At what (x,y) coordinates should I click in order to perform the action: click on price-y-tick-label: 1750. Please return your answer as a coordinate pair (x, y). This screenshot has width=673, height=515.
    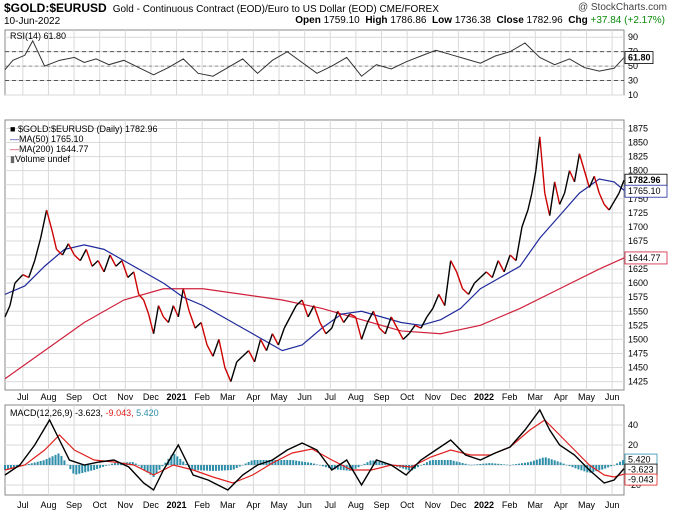
    Looking at the image, I should click on (638, 199).